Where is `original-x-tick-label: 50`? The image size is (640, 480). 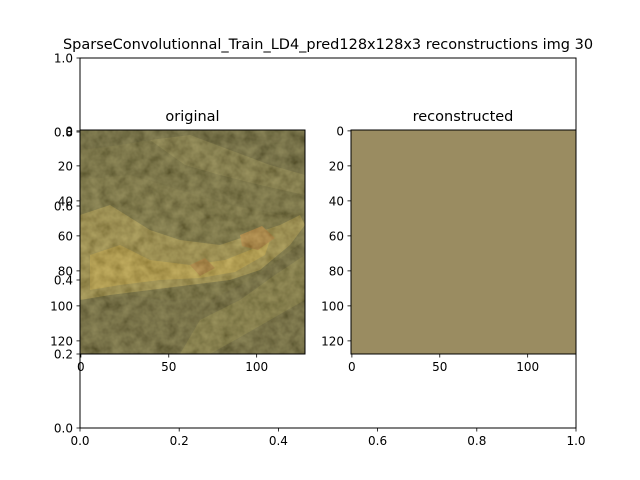
original-x-tick-label: 50 is located at coordinates (168, 367).